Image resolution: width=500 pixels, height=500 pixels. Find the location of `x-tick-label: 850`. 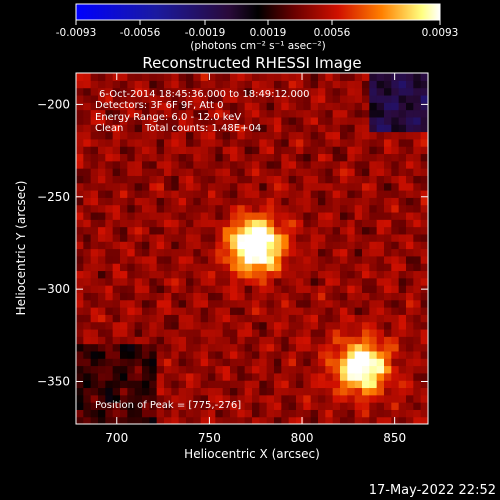

x-tick-label: 850 is located at coordinates (394, 438).